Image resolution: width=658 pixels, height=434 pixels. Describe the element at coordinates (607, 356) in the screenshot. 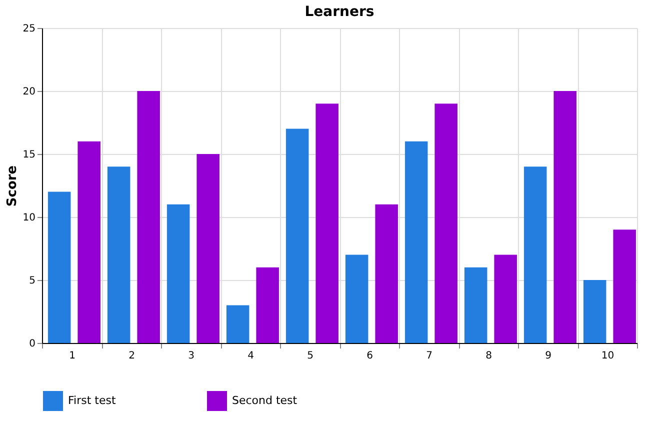

I see `x-tick-label: 10` at that location.